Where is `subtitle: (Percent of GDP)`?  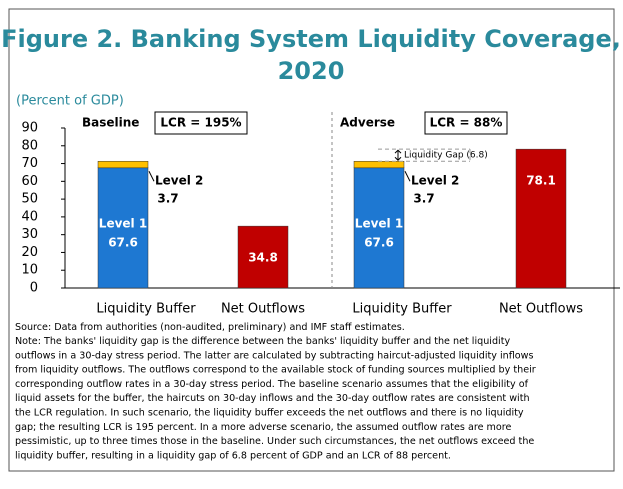
subtitle: (Percent of GDP) is located at coordinates (70, 101).